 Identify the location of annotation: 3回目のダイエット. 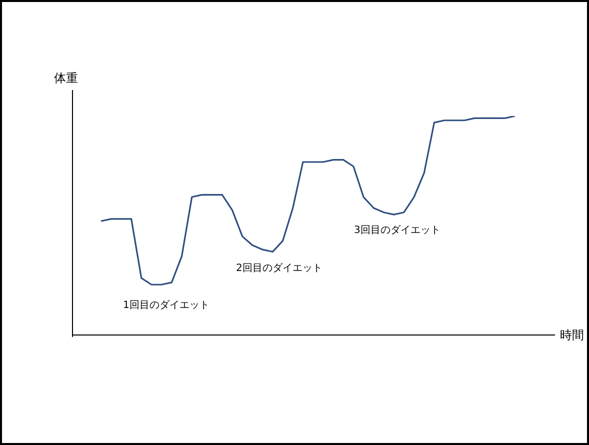
(397, 230).